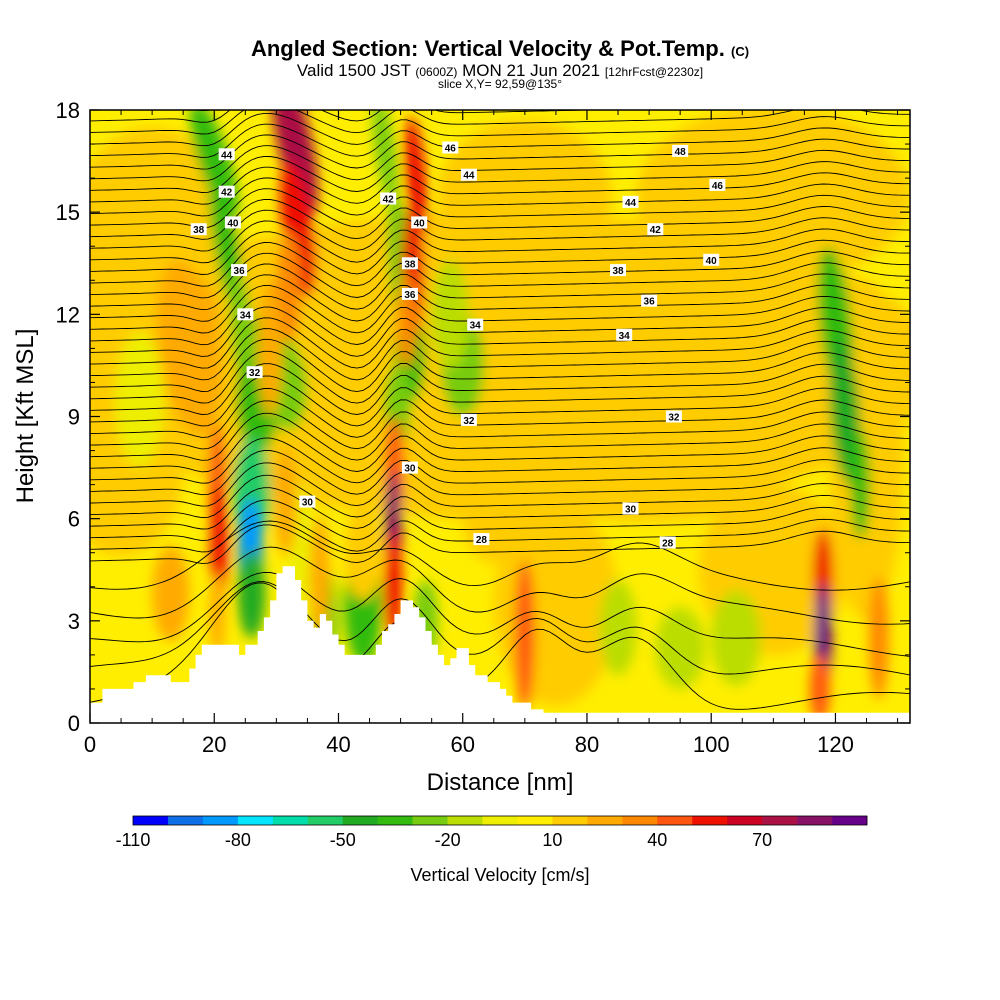  What do you see at coordinates (500, 820) in the screenshot?
I see `colorbar-frame` at bounding box center [500, 820].